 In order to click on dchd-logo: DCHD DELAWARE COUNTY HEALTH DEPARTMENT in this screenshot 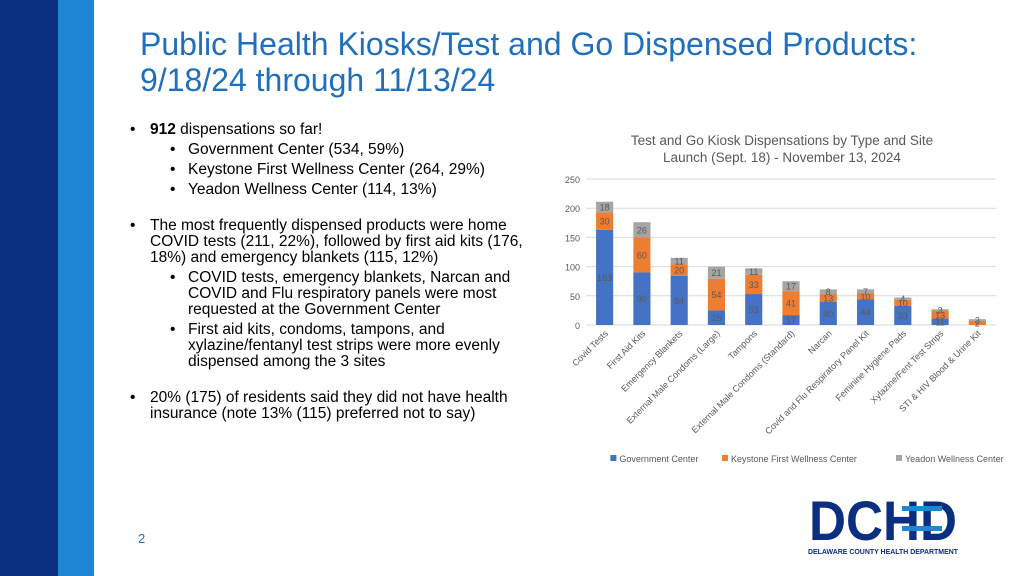, I will do `click(883, 525)`.